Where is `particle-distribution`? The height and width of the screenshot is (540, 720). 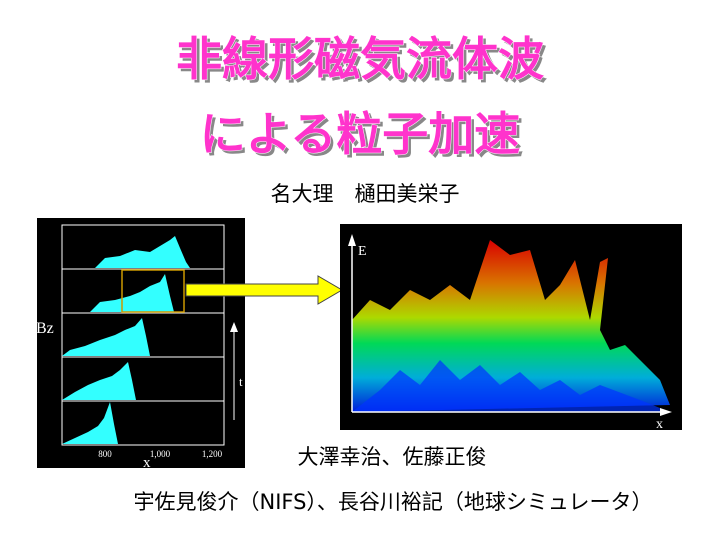 particle-distribution is located at coordinates (511, 326).